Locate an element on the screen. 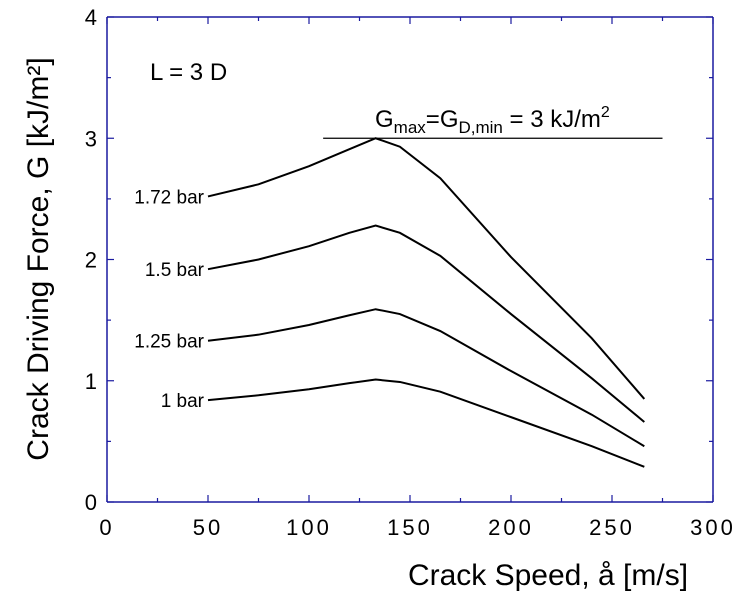 This screenshot has height=595, width=746. y-tick-label: 4 is located at coordinates (91, 17).